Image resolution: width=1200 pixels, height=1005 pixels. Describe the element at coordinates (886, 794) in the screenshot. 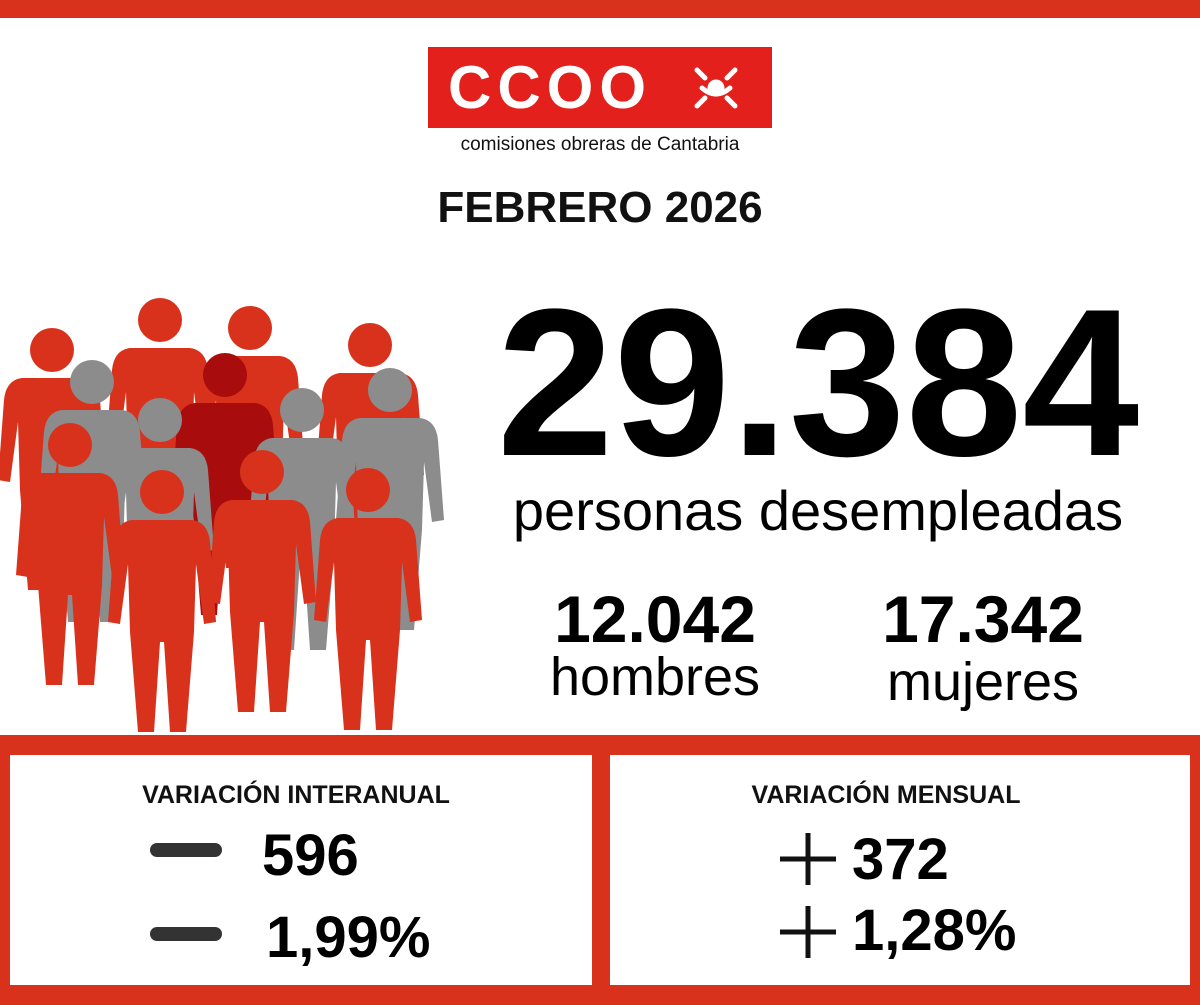

I see `monthly-title: VARIACIÓN MENSUAL` at that location.